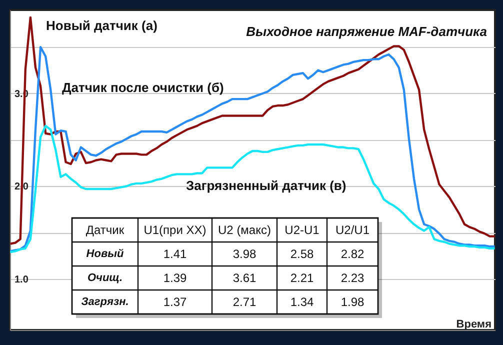 The width and height of the screenshot is (503, 345). Describe the element at coordinates (266, 185) in the screenshot. I see `series-label: Загрязненный датчик (в)` at that location.